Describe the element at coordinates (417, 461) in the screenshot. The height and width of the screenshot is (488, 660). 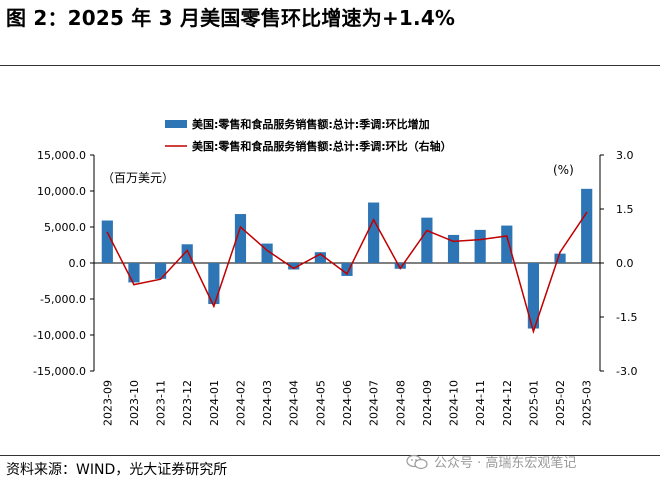
I see `wechat-icon` at that location.